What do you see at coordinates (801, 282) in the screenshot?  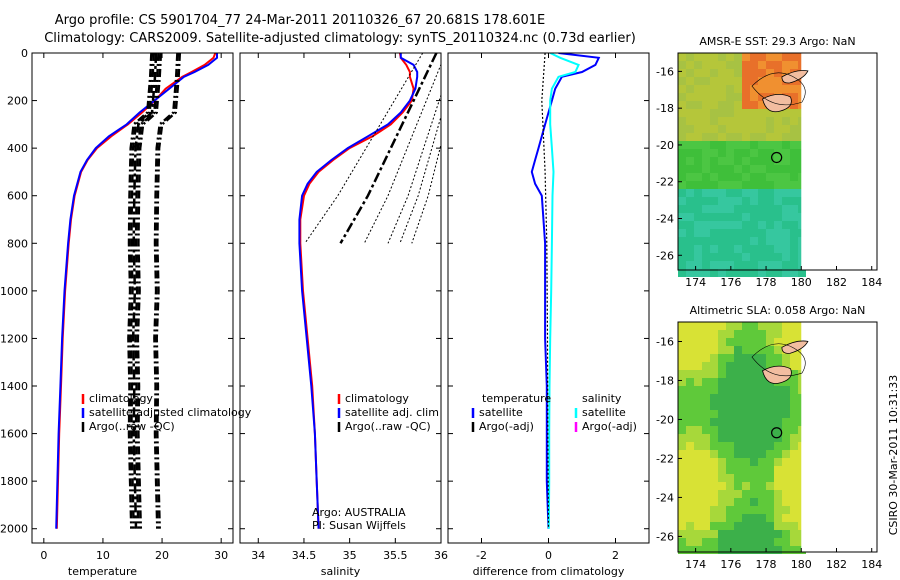 I see `map-x-tick-label-sst-3: 180` at bounding box center [801, 282].